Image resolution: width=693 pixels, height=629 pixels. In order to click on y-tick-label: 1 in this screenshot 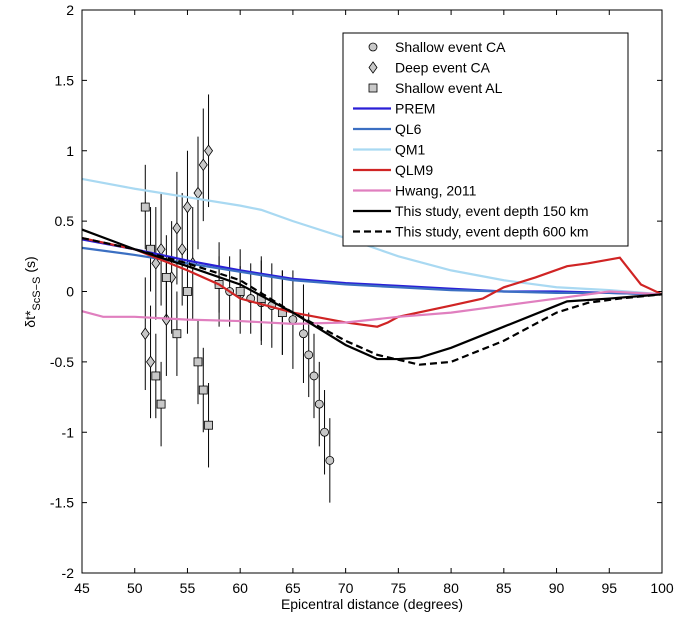, I will do `click(70, 151)`.